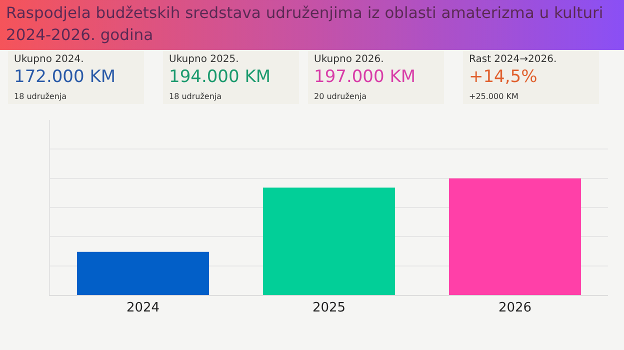 This screenshot has width=624, height=350. What do you see at coordinates (515, 308) in the screenshot?
I see `x-tick-label: 2026` at bounding box center [515, 308].